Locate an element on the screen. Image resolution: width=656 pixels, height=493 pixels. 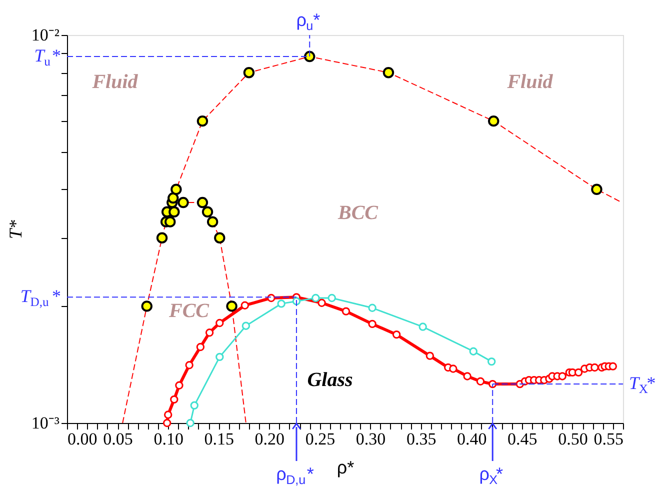
x-axis-title: ρ* is located at coordinates (345, 468).